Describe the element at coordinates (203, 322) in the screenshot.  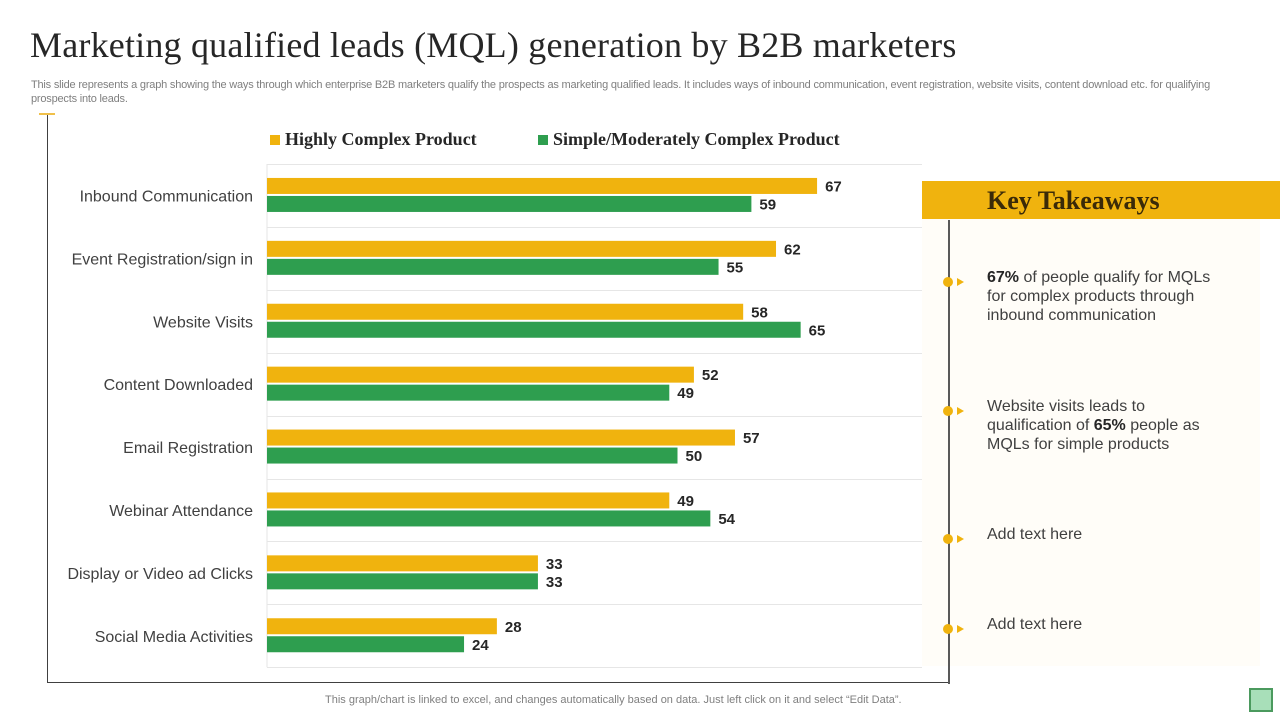
I see `category-label: Website Visits` at that location.